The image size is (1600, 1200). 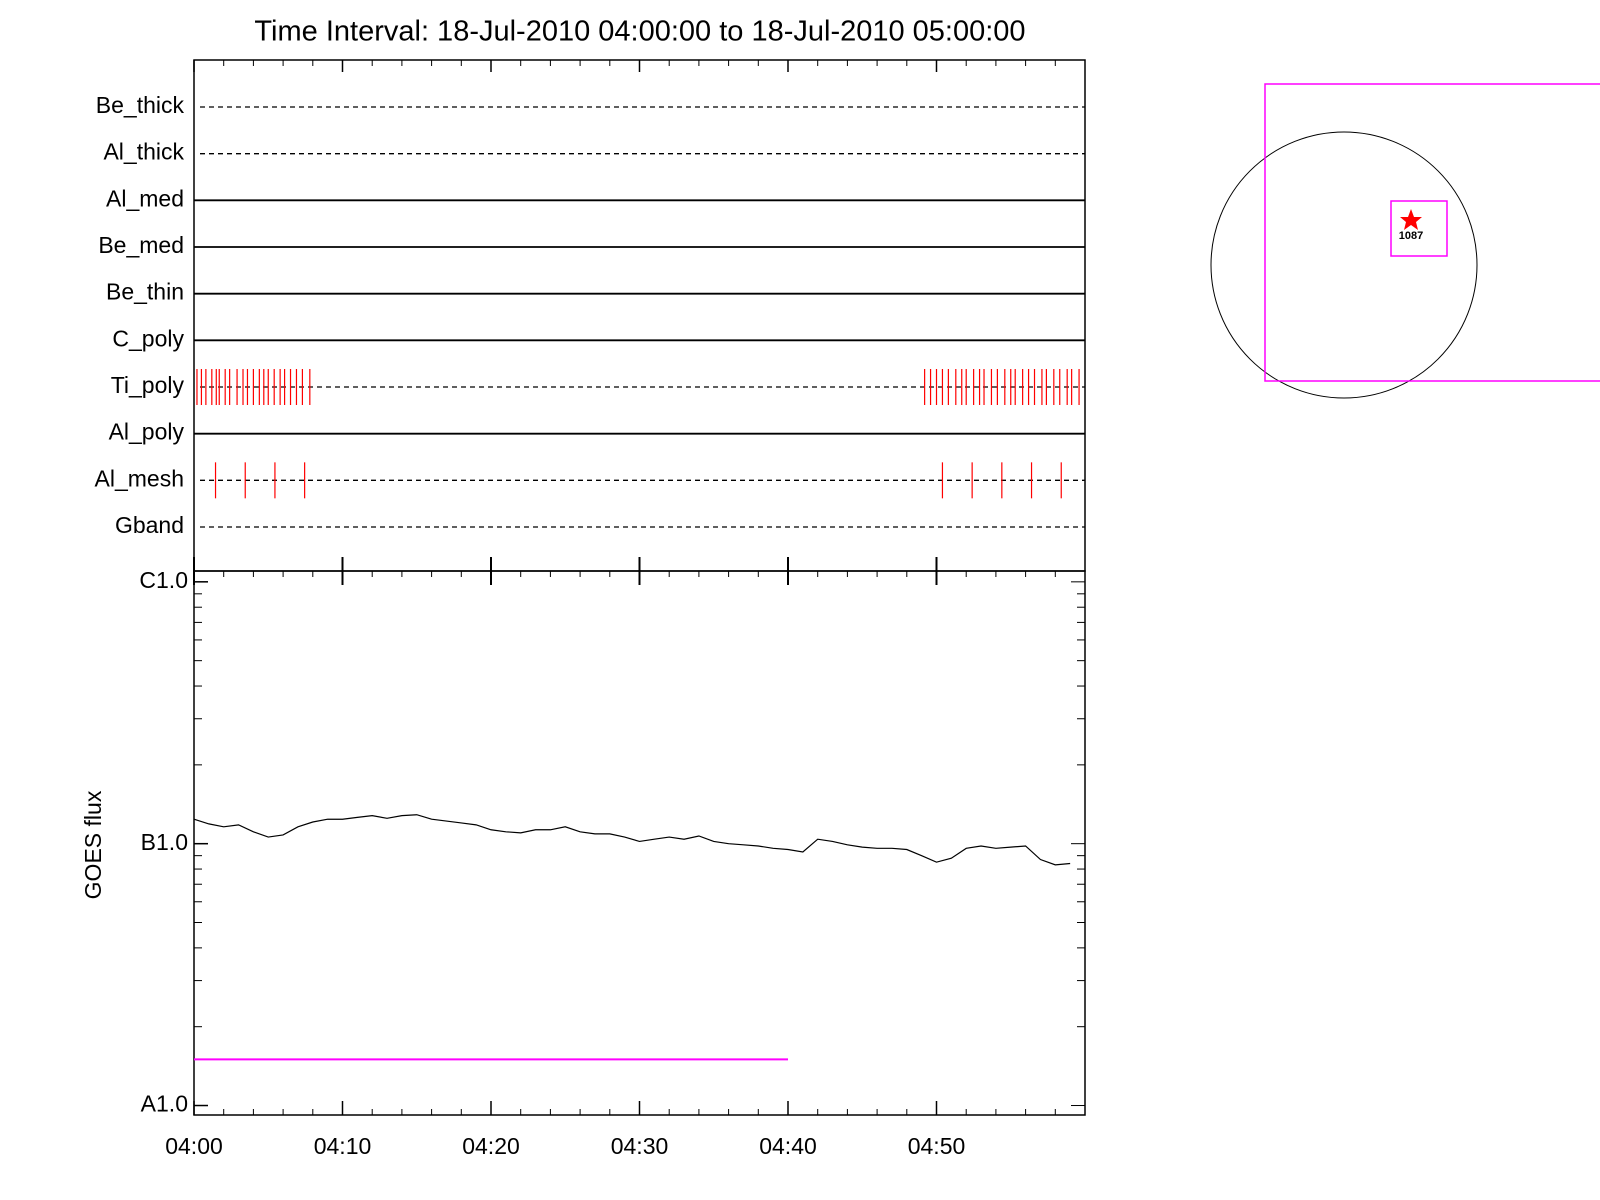 What do you see at coordinates (145, 292) in the screenshot?
I see `row-label: Be_thin` at bounding box center [145, 292].